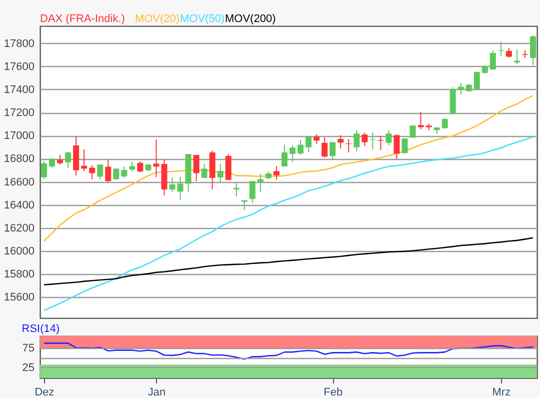 This screenshot has height=400, width=540. I want to click on x-tick-label: Dez, so click(44, 392).